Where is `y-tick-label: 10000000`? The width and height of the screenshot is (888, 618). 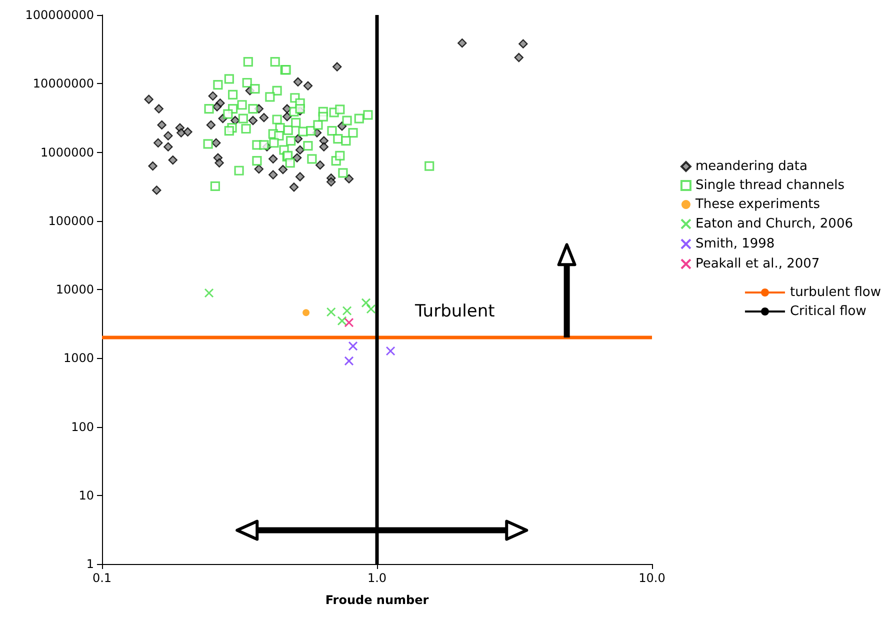 y-tick-label: 10000000 is located at coordinates (63, 83).